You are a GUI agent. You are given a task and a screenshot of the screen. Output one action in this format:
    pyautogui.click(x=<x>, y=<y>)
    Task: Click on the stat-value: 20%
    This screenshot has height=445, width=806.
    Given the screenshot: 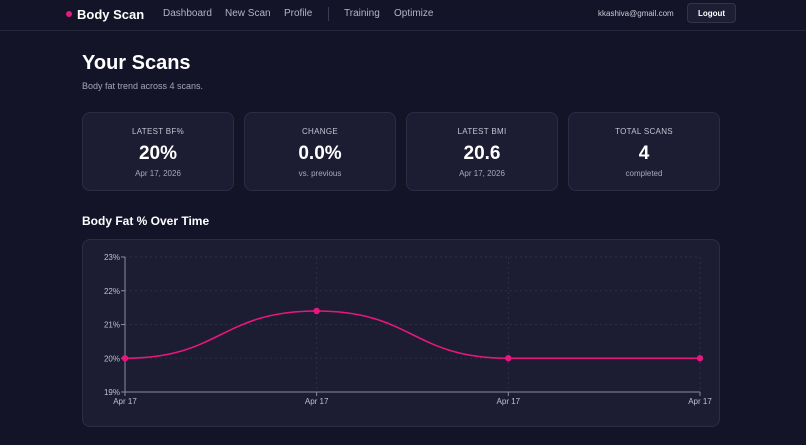 What is the action you would take?
    pyautogui.click(x=158, y=153)
    